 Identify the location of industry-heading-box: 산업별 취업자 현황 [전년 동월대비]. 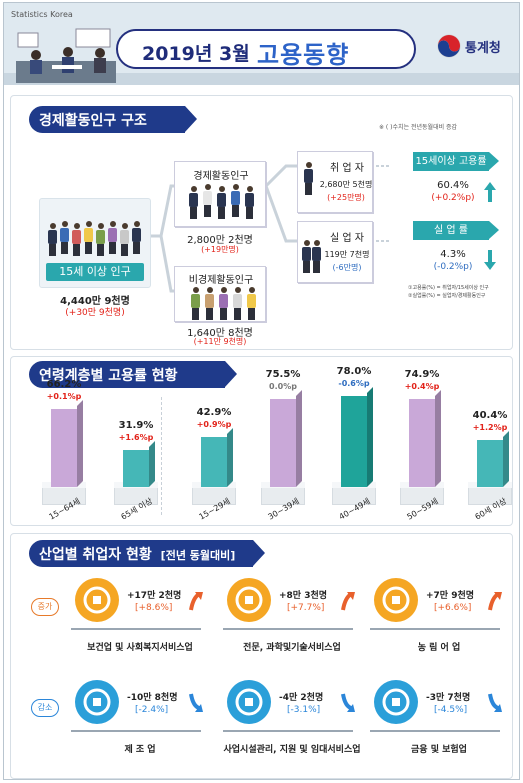
(147, 553).